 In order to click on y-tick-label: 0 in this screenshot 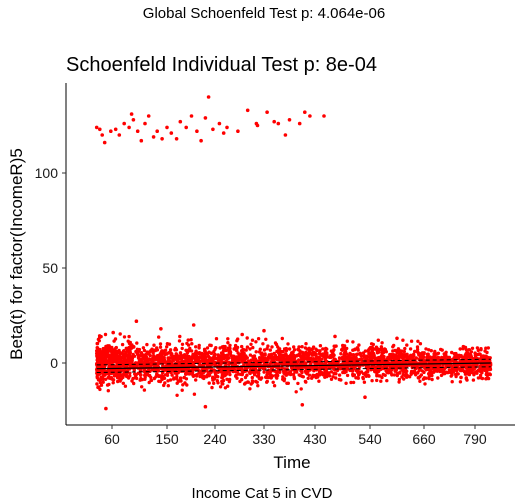, I will do `click(54, 363)`.